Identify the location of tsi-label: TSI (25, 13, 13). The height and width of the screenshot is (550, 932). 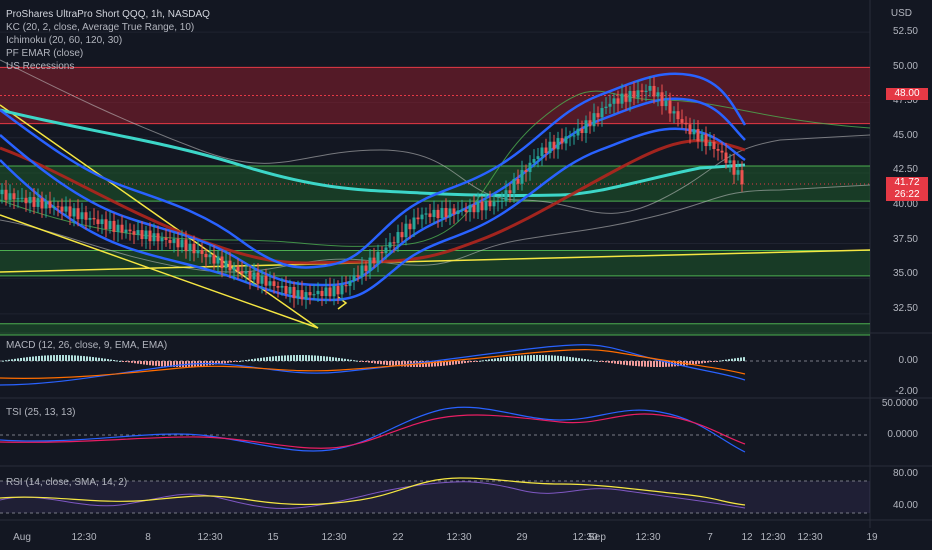
(41, 412).